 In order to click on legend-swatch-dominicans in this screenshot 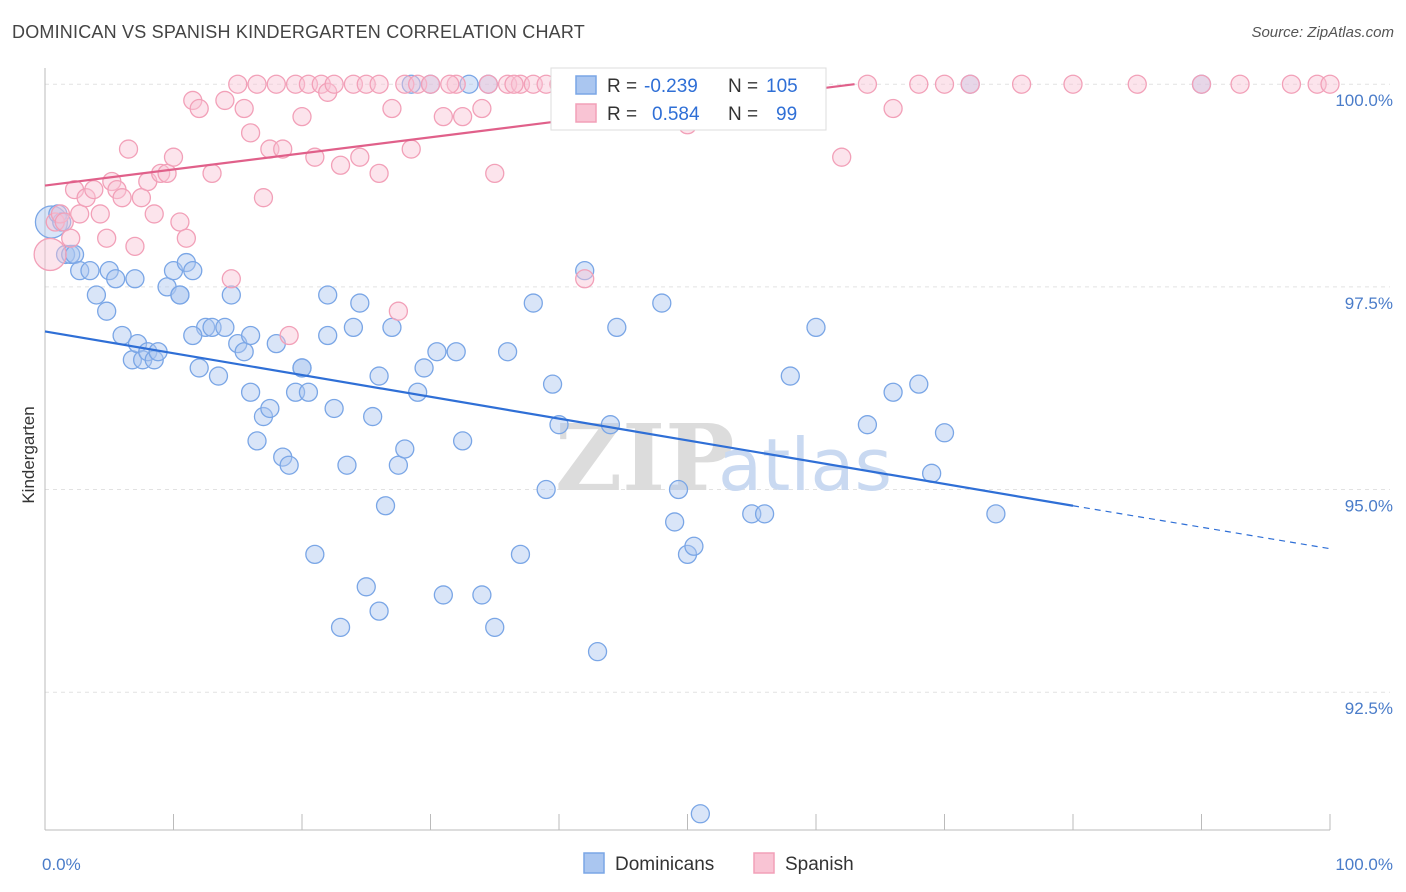, I will do `click(594, 863)`.